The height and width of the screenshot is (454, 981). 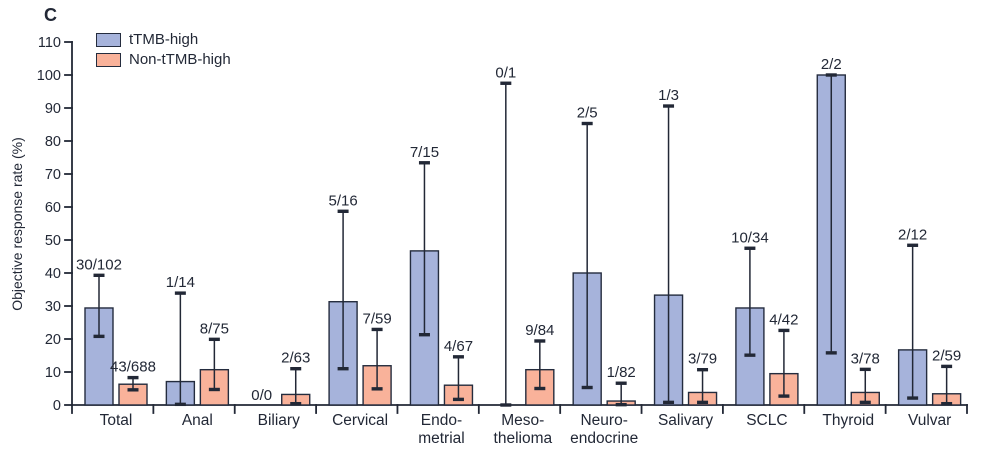 I want to click on legend-item-ttmb-high: tTMB-high, so click(x=163, y=39).